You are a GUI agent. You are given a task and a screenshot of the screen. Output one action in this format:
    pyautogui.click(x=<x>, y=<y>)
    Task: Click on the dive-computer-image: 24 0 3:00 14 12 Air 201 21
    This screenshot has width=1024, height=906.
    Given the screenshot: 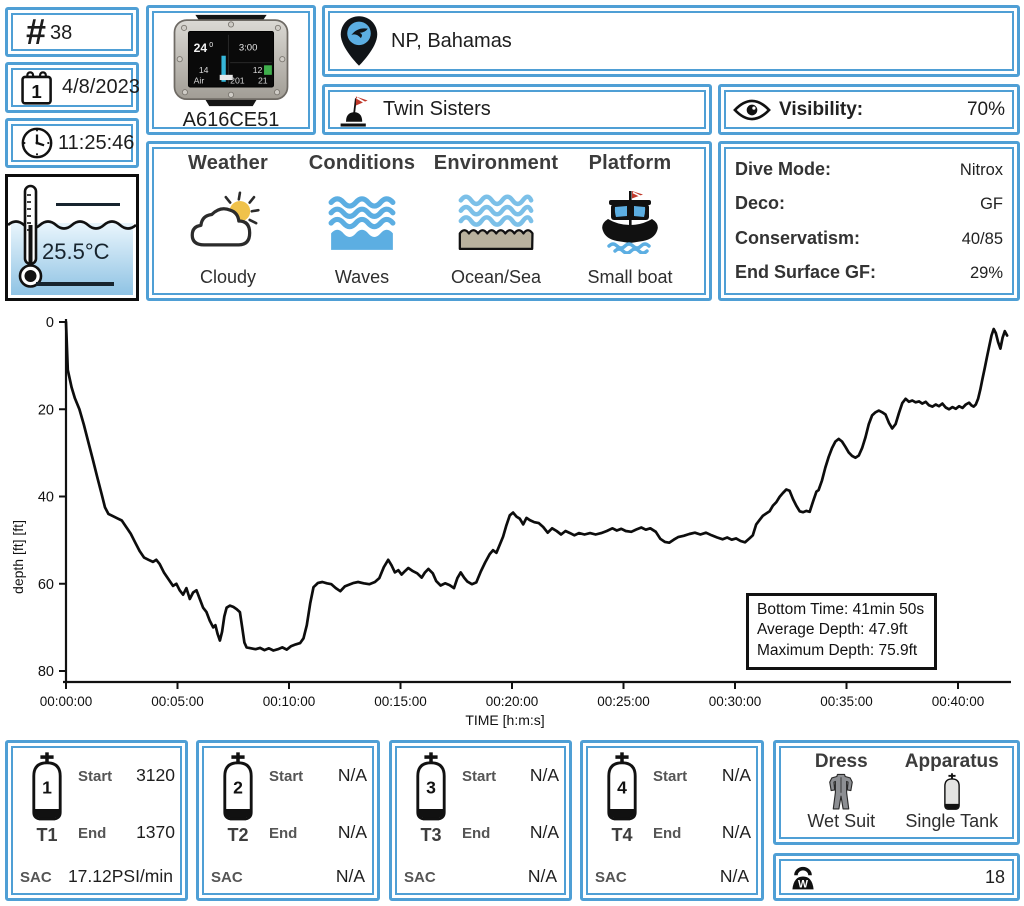 What is the action you would take?
    pyautogui.click(x=231, y=60)
    